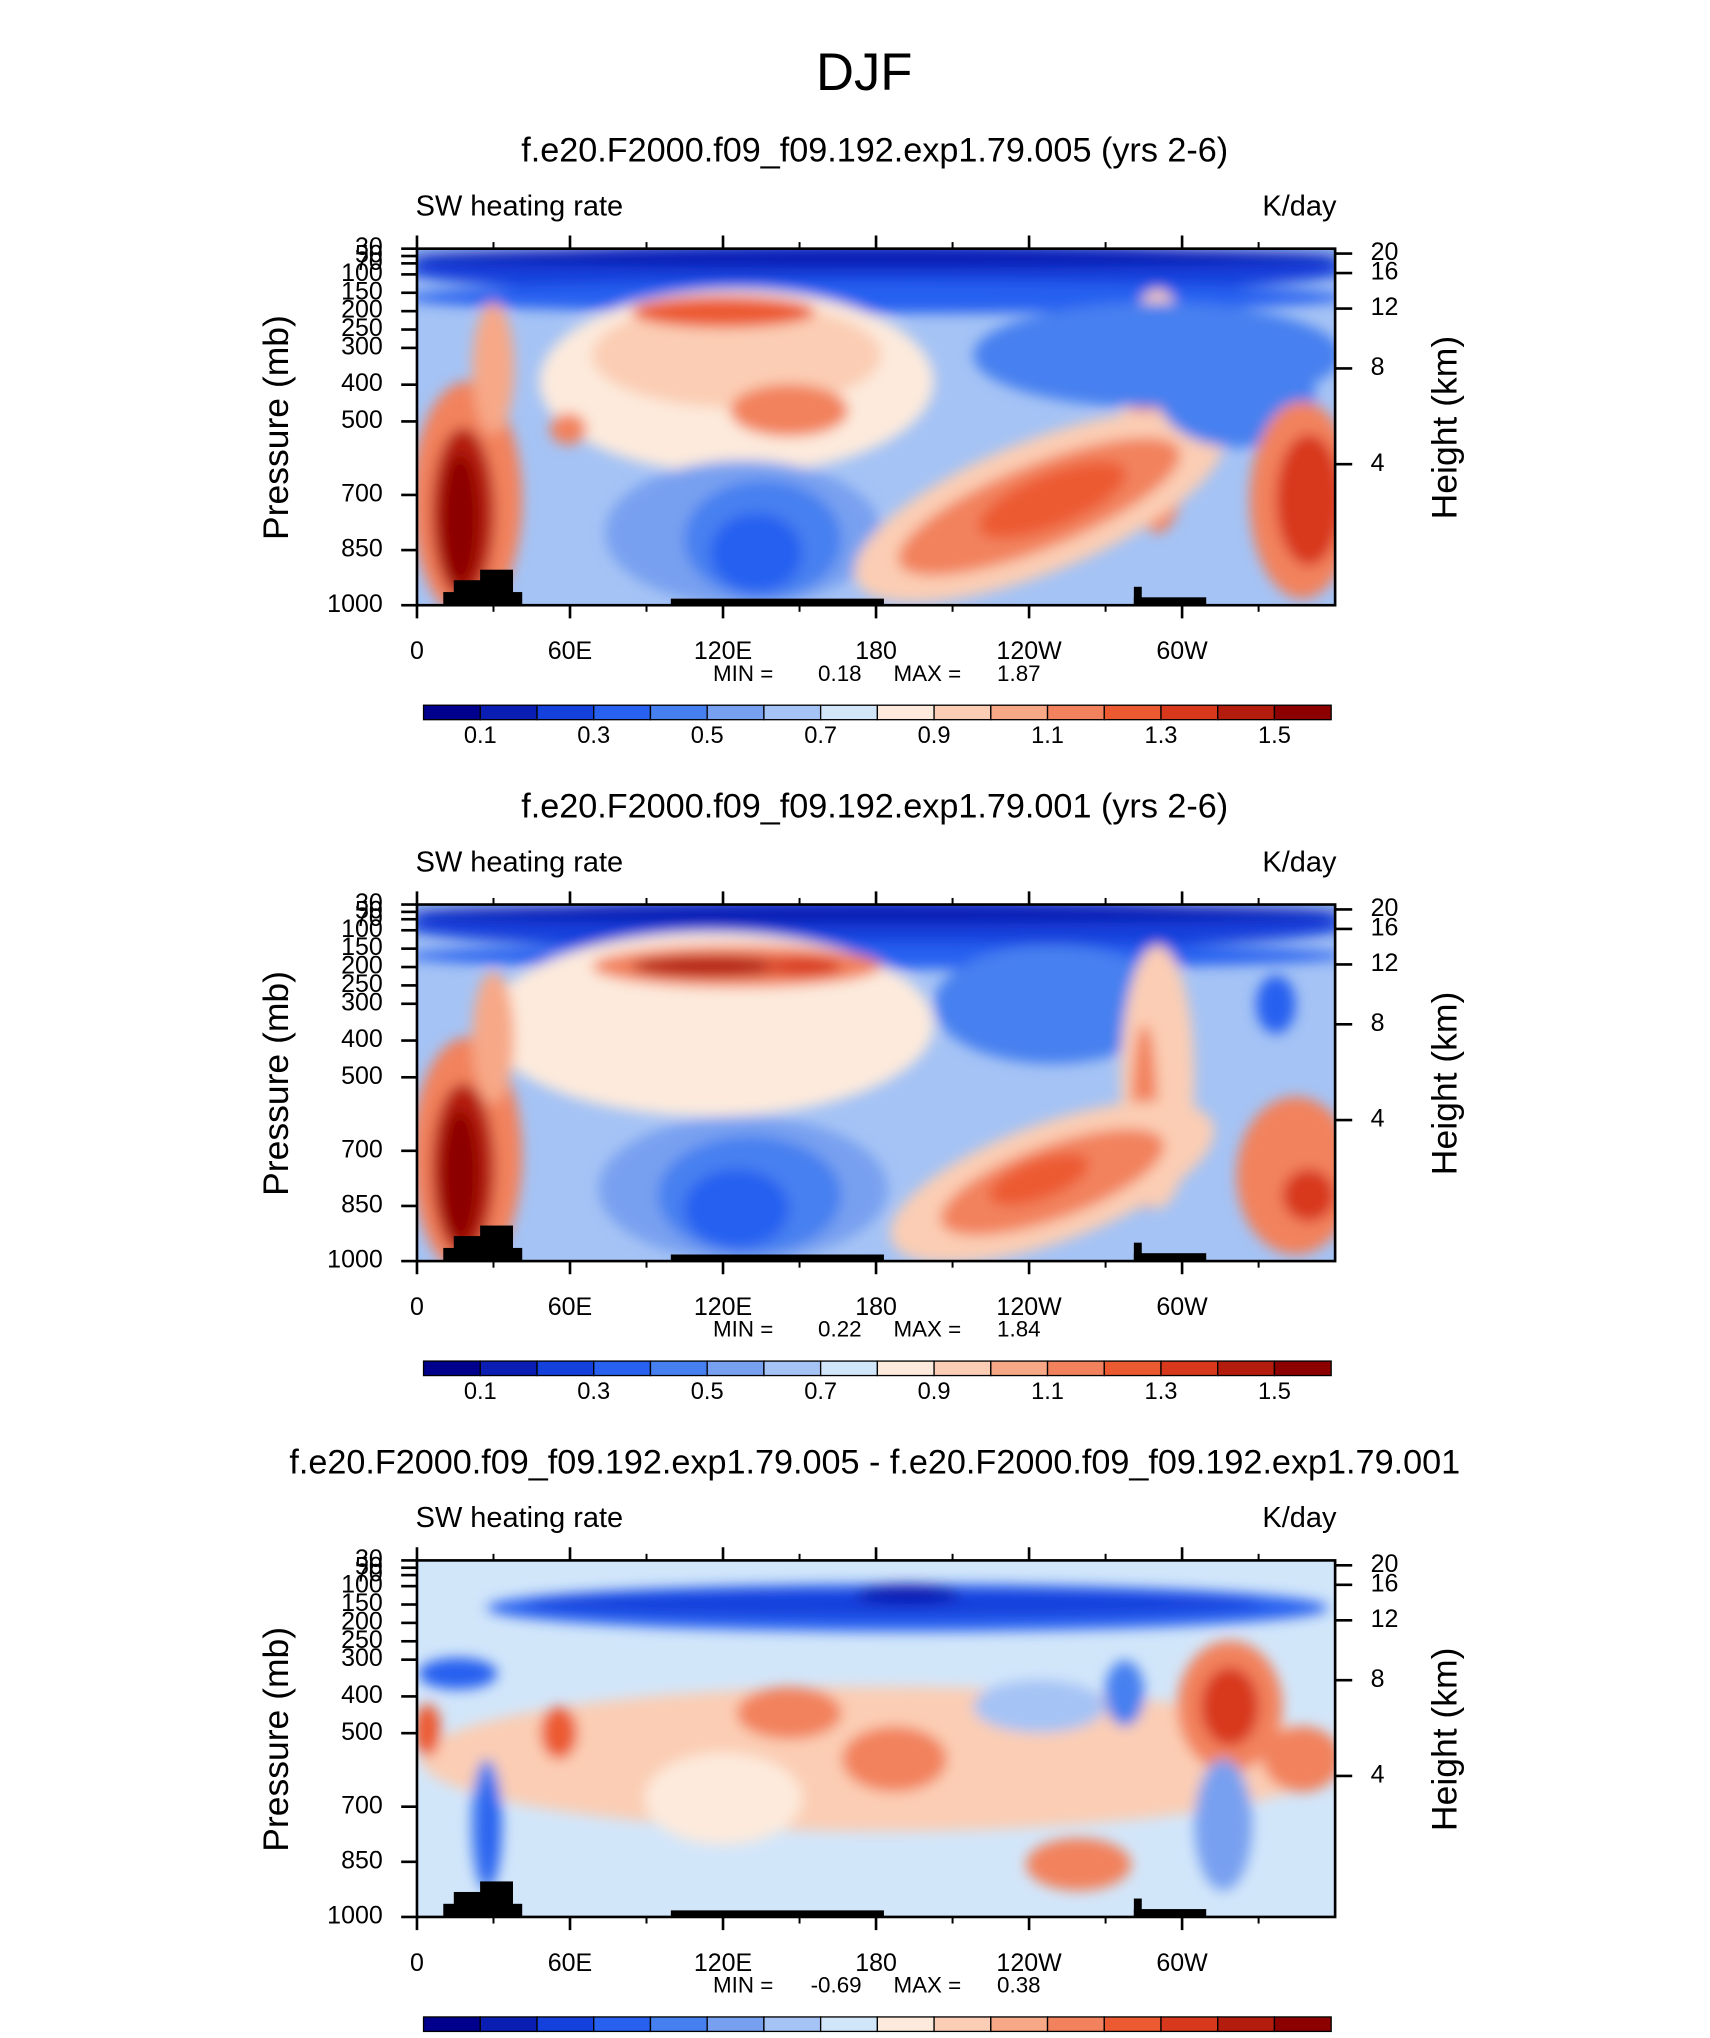 This screenshot has width=1710, height=2038. What do you see at coordinates (1019, 673) in the screenshot?
I see `max-value: 1.87` at bounding box center [1019, 673].